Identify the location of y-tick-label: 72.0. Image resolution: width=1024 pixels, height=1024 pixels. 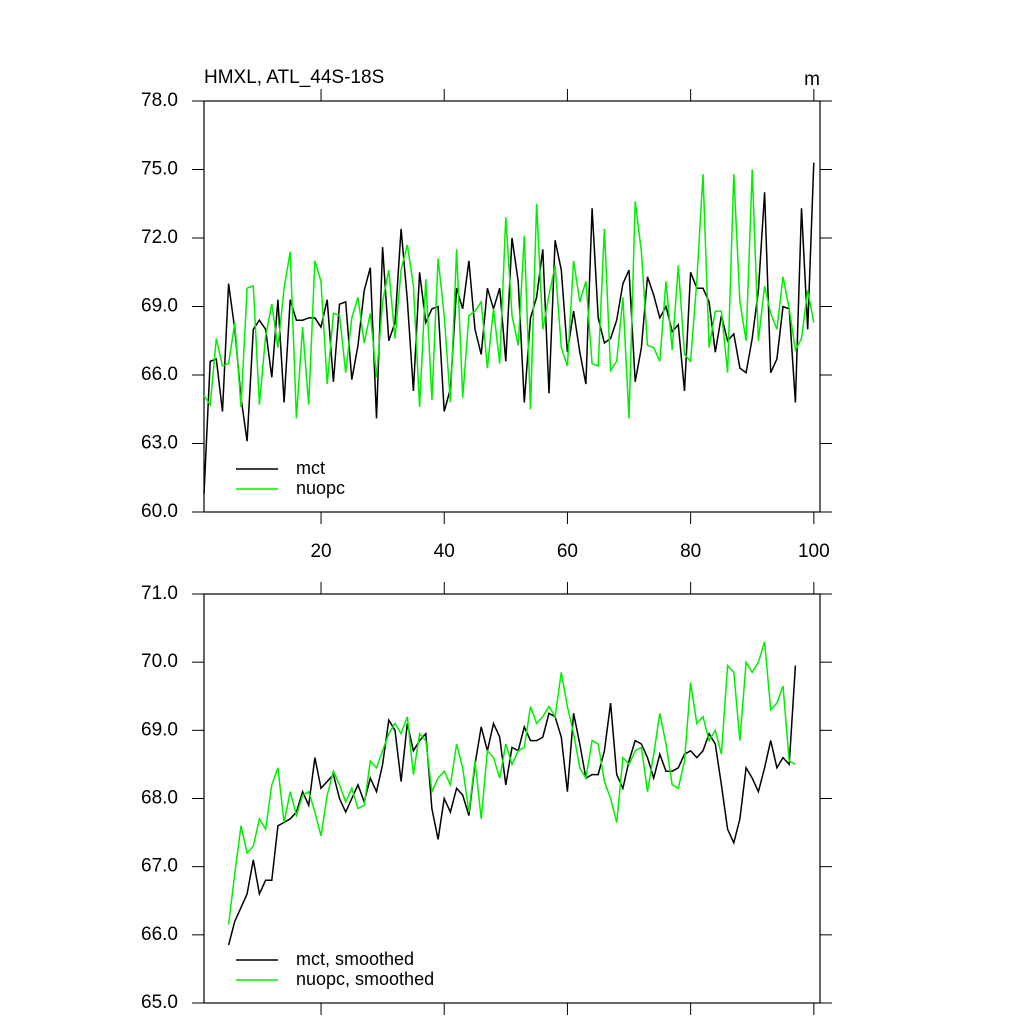
(159, 237).